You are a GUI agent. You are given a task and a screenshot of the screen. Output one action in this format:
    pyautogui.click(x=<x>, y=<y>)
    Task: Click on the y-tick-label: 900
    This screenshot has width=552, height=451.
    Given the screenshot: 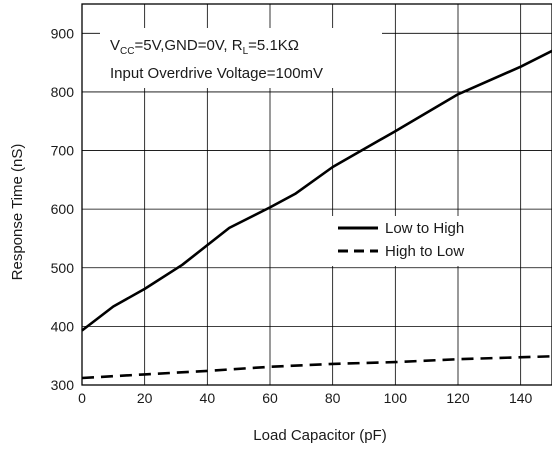 What is the action you would take?
    pyautogui.click(x=63, y=33)
    